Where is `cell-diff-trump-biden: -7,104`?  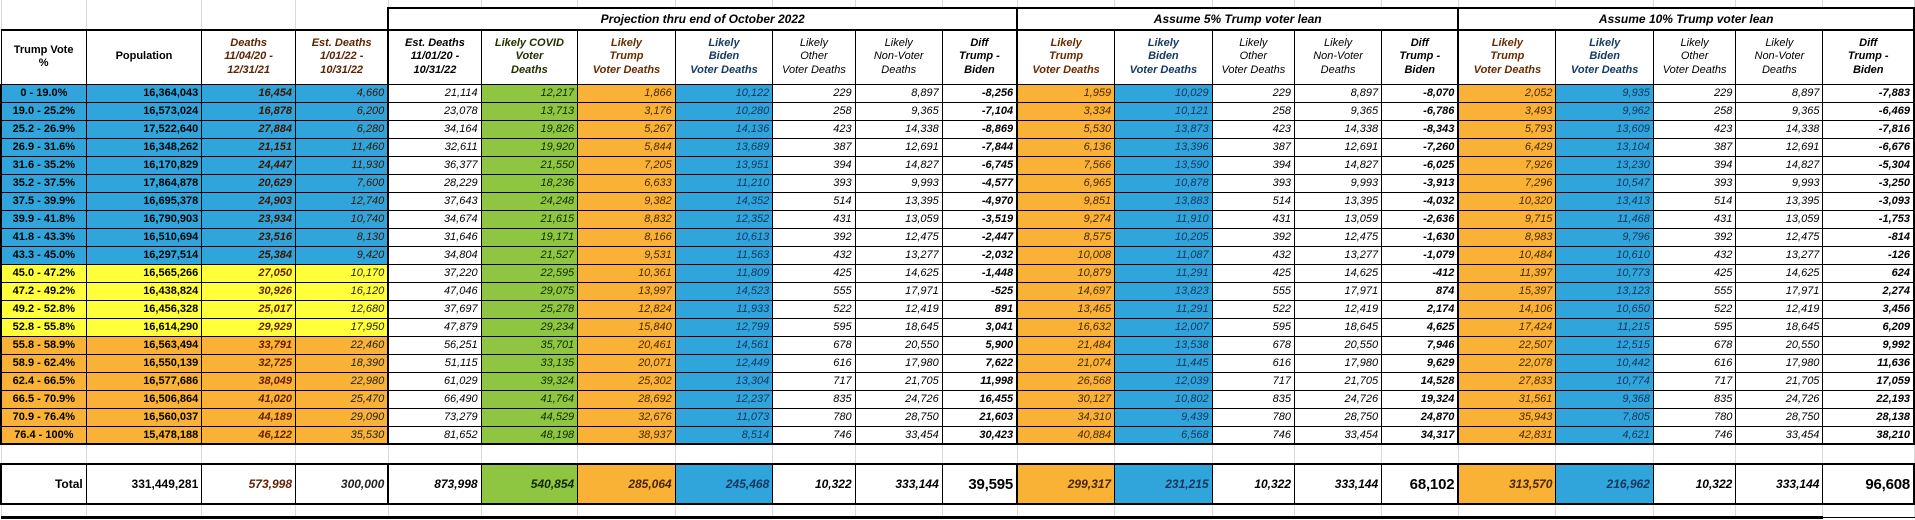
cell-diff-trump-biden: -7,104 is located at coordinates (979, 111).